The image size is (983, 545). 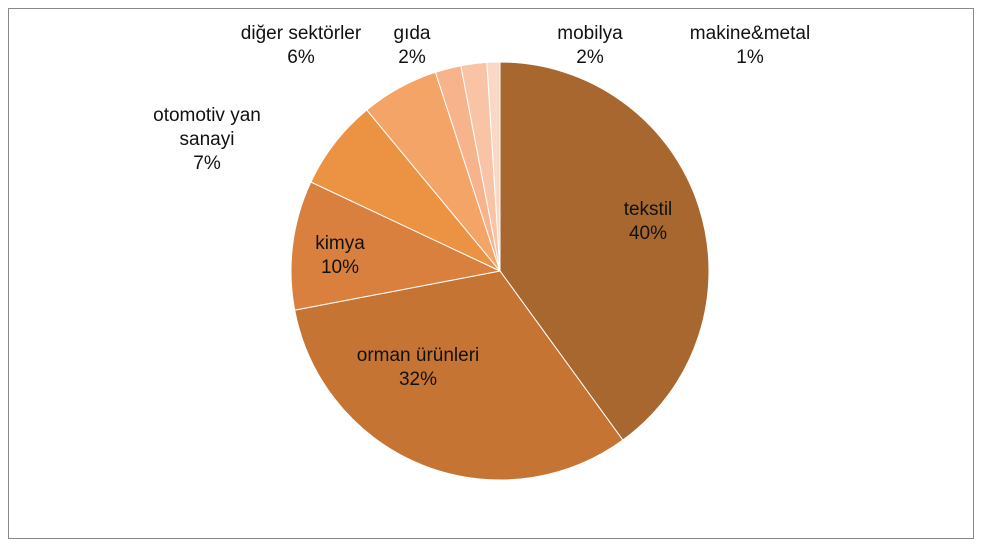 I want to click on slice-label: otomotiv yan sanayi 7%, so click(x=207, y=140).